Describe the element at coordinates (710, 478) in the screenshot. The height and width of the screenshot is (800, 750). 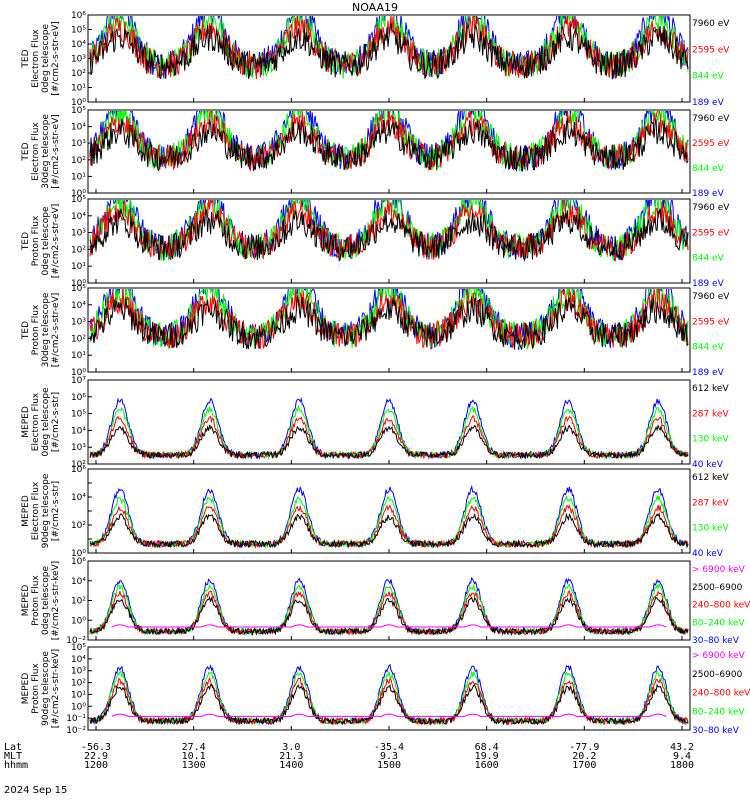
I see `legend-entry-black: 612 keV` at that location.